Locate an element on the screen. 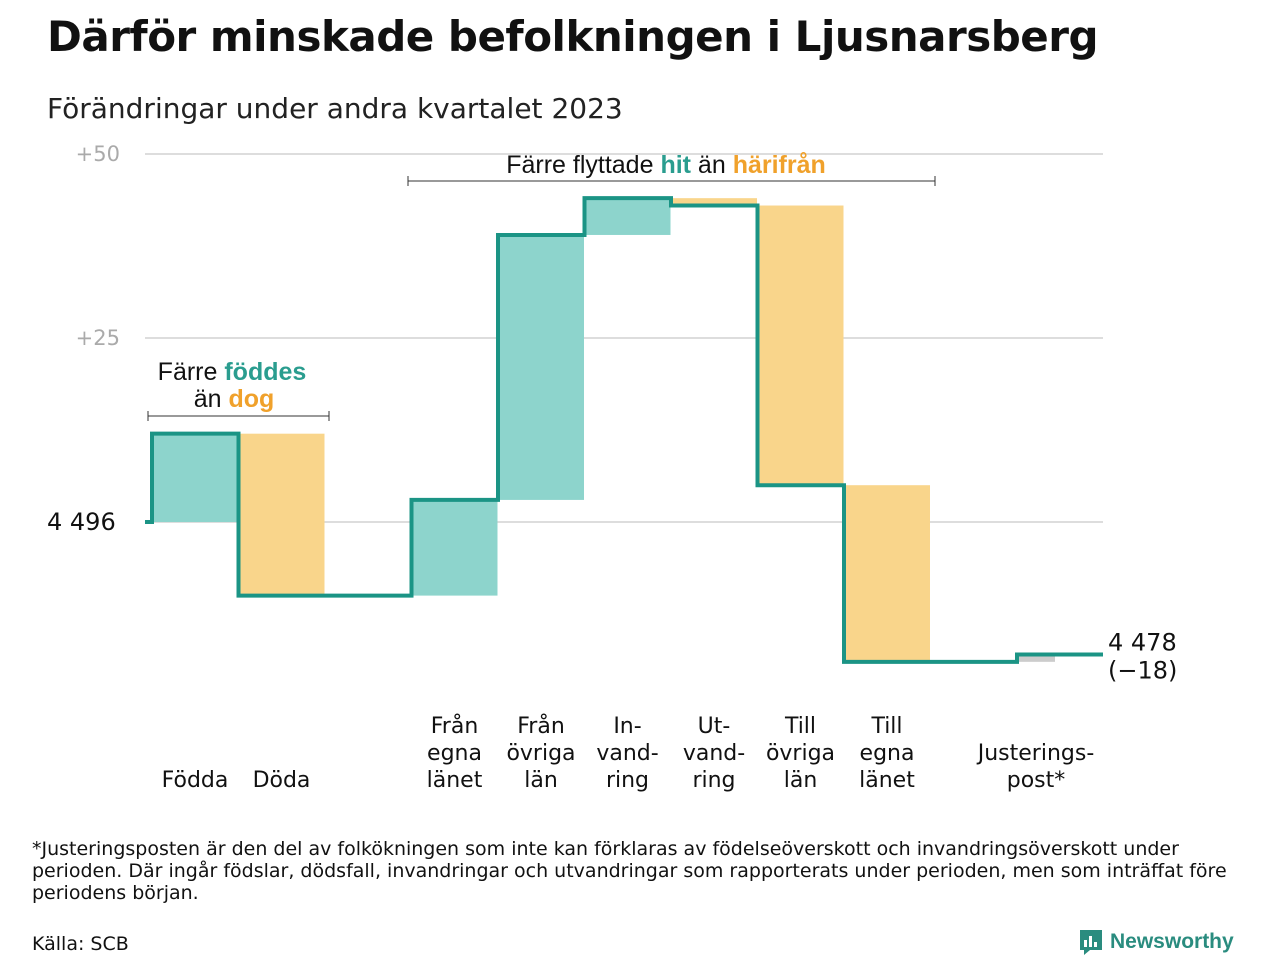  chart-subtitle: Förändringar under andra kvartalet 2023 is located at coordinates (335, 108).